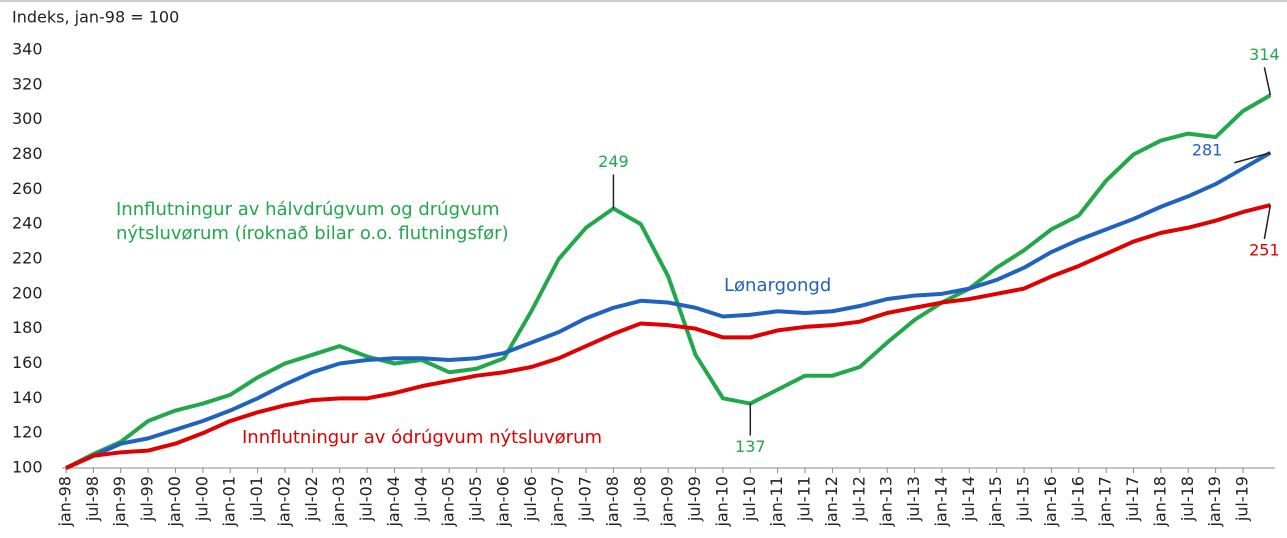 The height and width of the screenshot is (538, 1287). Describe the element at coordinates (475, 499) in the screenshot. I see `x-tick-label: jul-05` at that location.